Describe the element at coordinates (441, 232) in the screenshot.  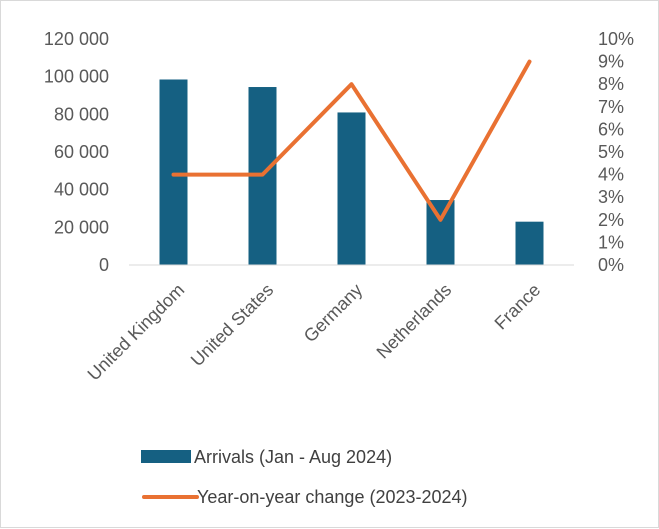
I see `bar-netherlands` at that location.